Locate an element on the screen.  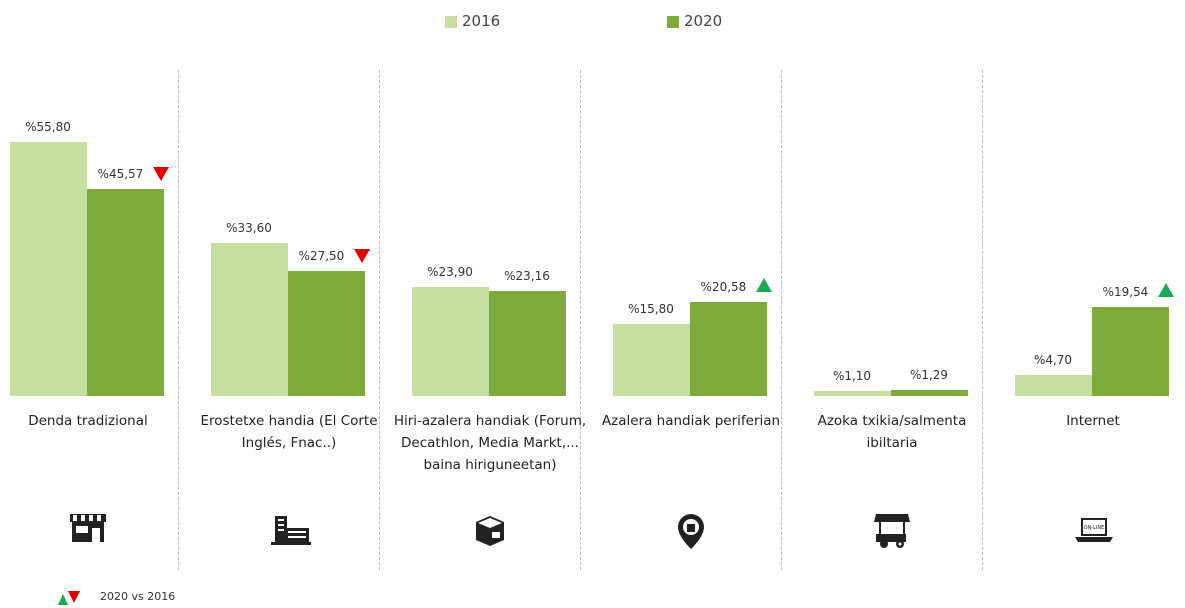
value-label: %23,16 is located at coordinates (527, 275).